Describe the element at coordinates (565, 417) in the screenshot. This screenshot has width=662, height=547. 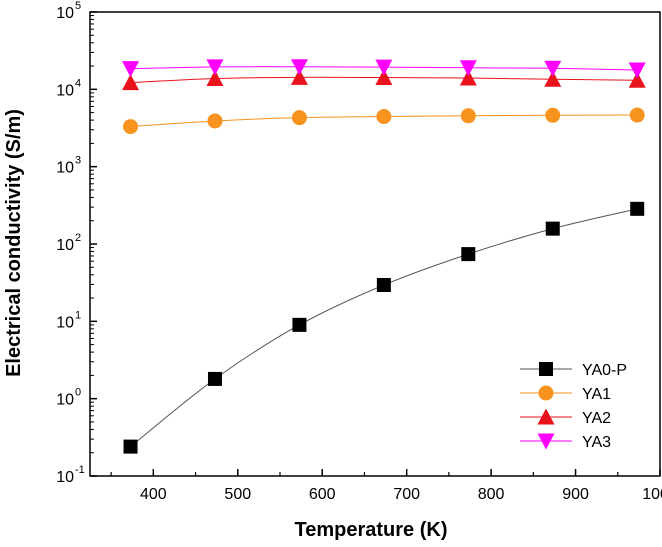
I see `legend-item: YA2` at that location.